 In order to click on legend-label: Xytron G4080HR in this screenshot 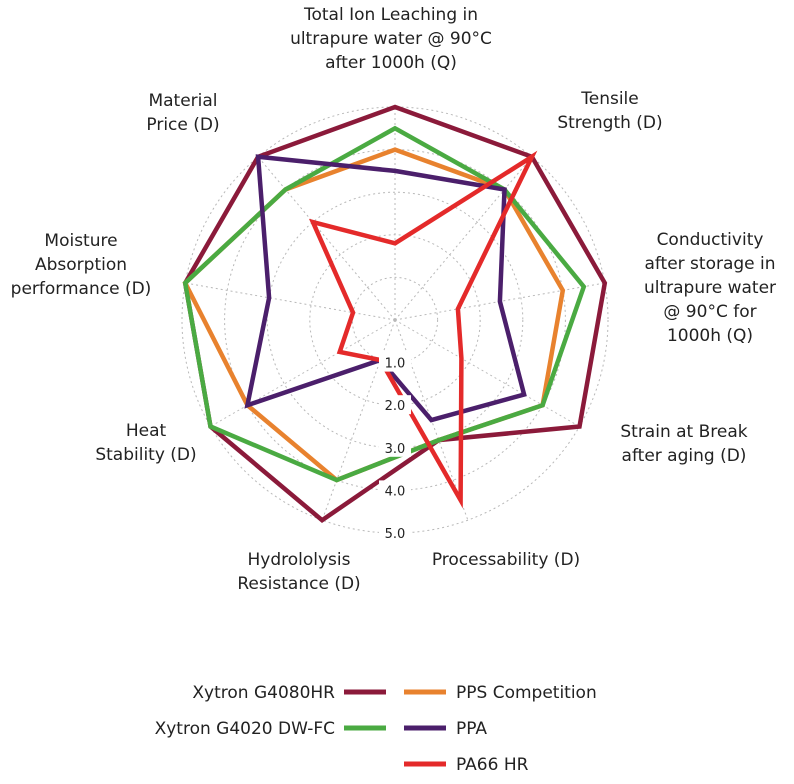, I will do `click(263, 693)`.